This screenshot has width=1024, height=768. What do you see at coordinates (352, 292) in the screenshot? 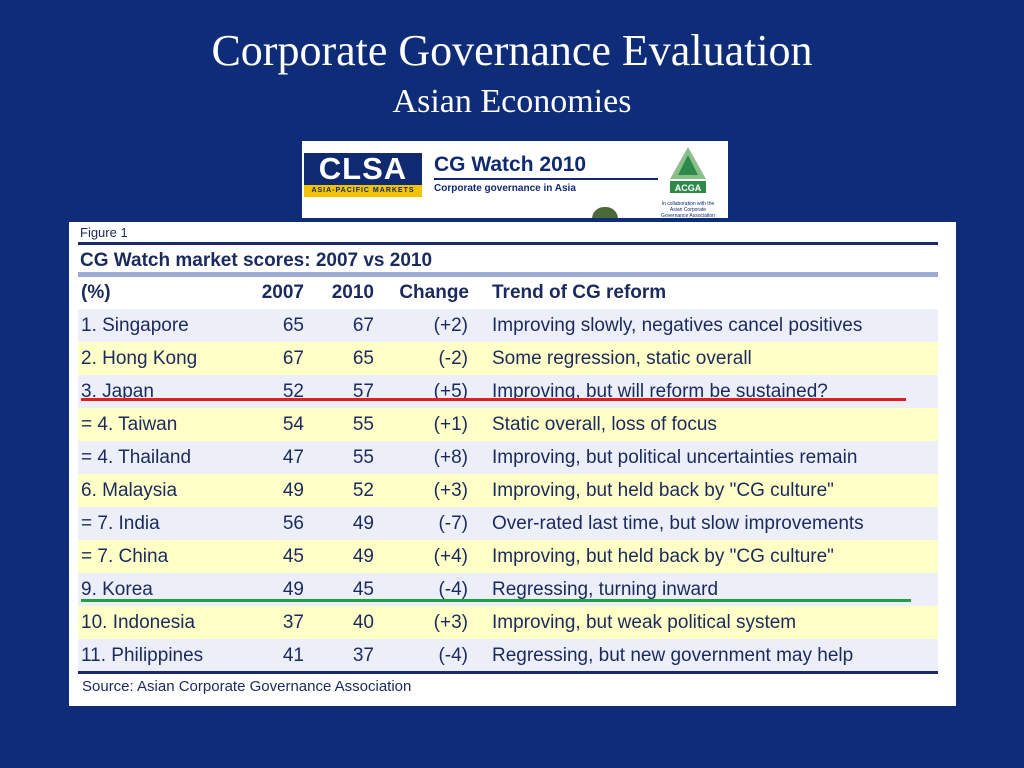
I see `column-header-2010: 2010` at bounding box center [352, 292].